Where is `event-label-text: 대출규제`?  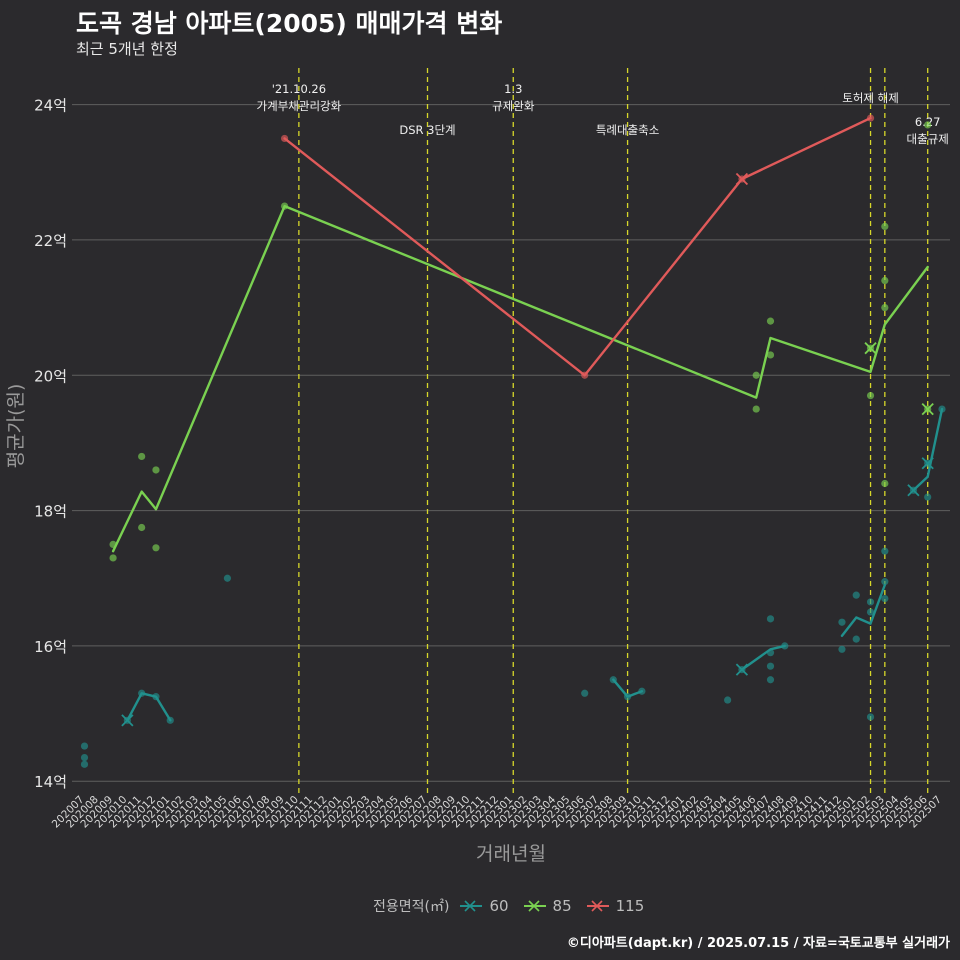 event-label-text: 대출규제 is located at coordinates (928, 139).